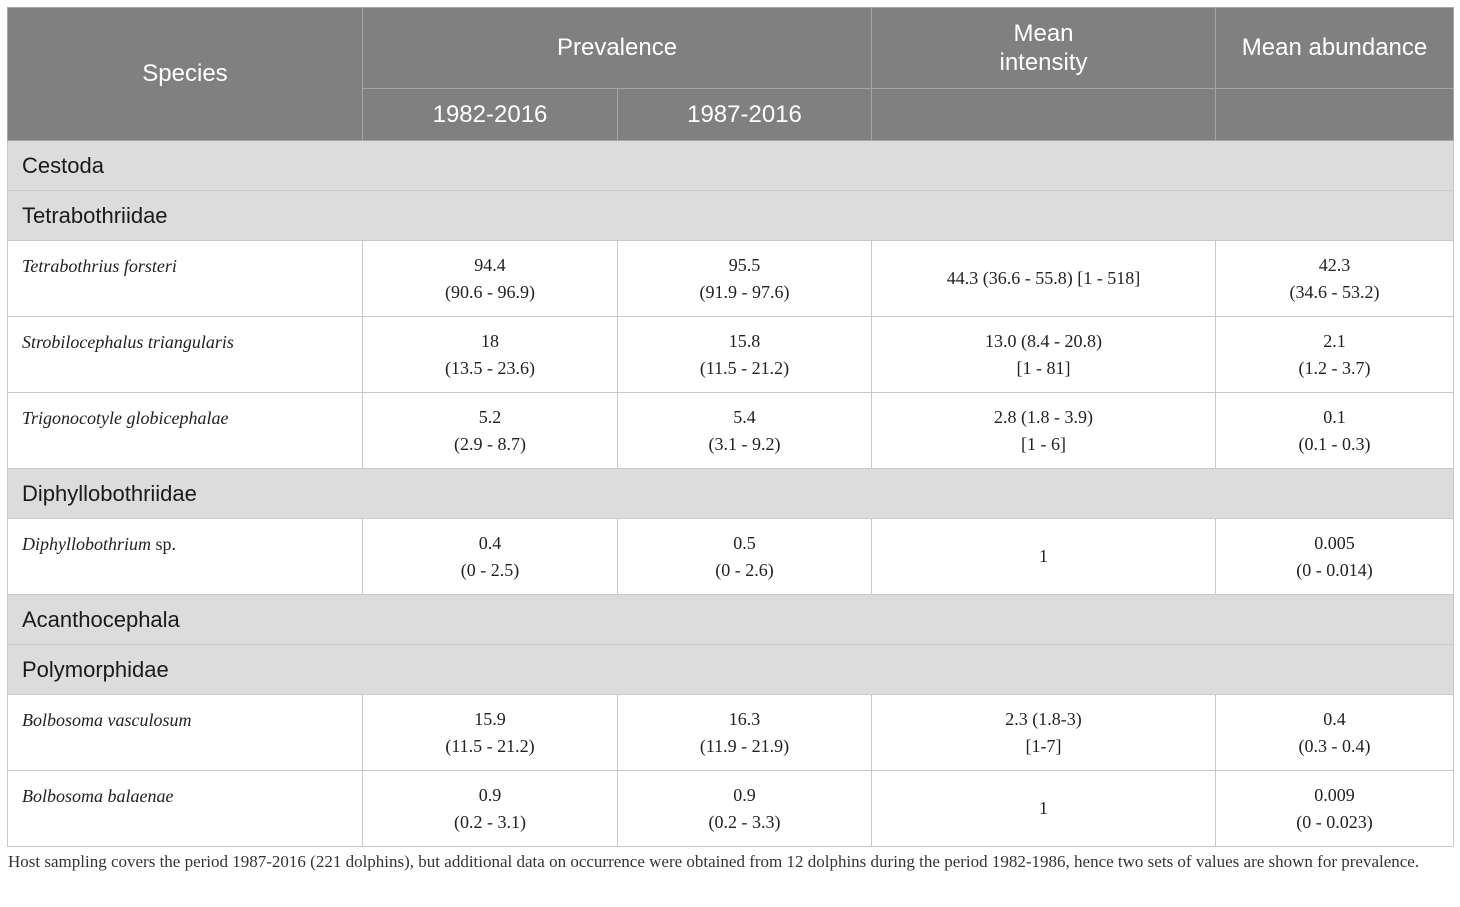  I want to click on prevalence-1982-cell: 5.2 (2.9 - 8.7), so click(490, 430).